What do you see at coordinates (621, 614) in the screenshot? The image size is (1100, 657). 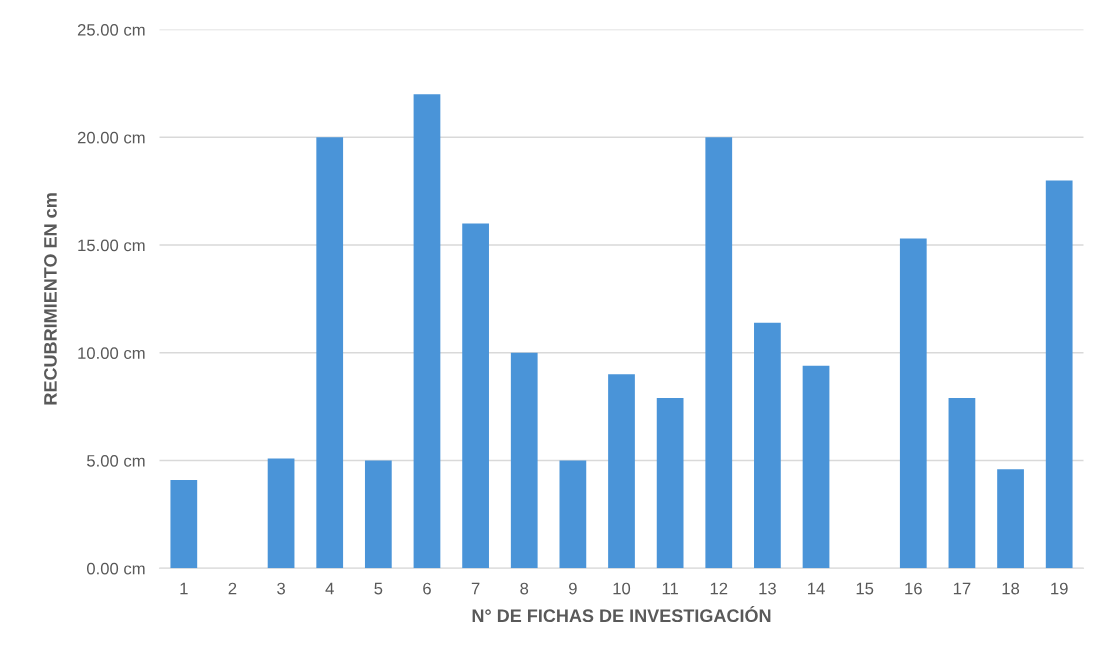 I see `x-axis-title: N° DE FICHAS DE INVESTIGACIÓN` at bounding box center [621, 614].